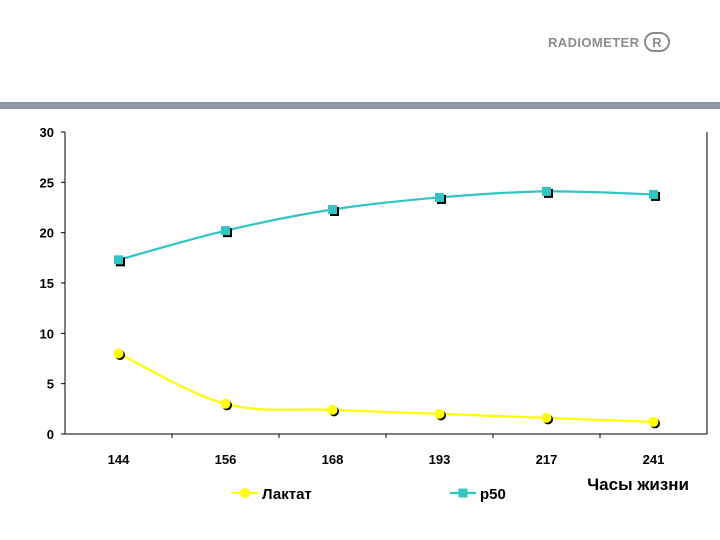 The image size is (720, 540). I want to click on x-axis-title: Часы жизни, so click(638, 484).